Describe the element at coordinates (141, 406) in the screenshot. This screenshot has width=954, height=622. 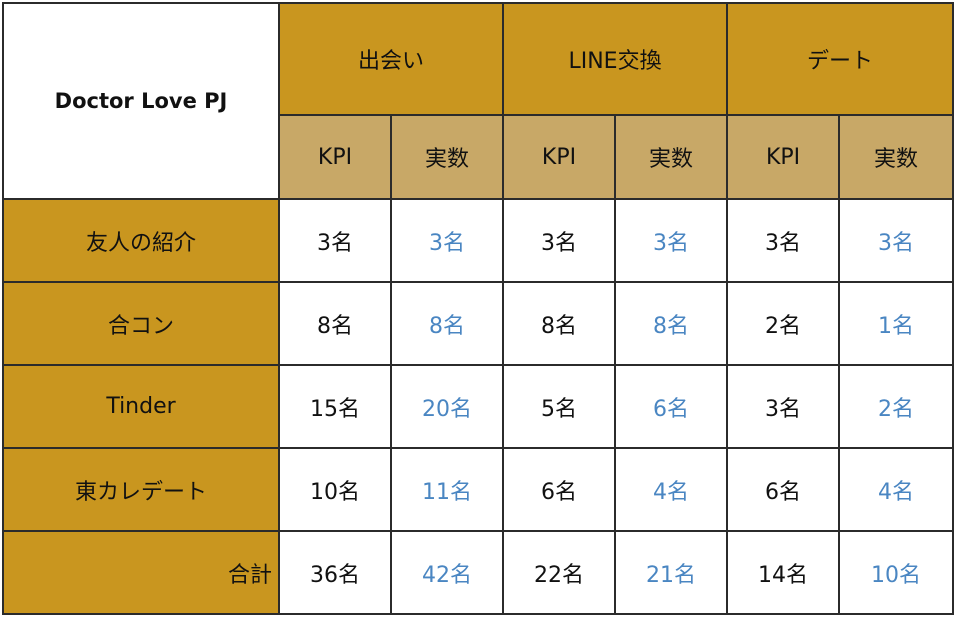
I see `row-label-tinder: Tinder` at that location.